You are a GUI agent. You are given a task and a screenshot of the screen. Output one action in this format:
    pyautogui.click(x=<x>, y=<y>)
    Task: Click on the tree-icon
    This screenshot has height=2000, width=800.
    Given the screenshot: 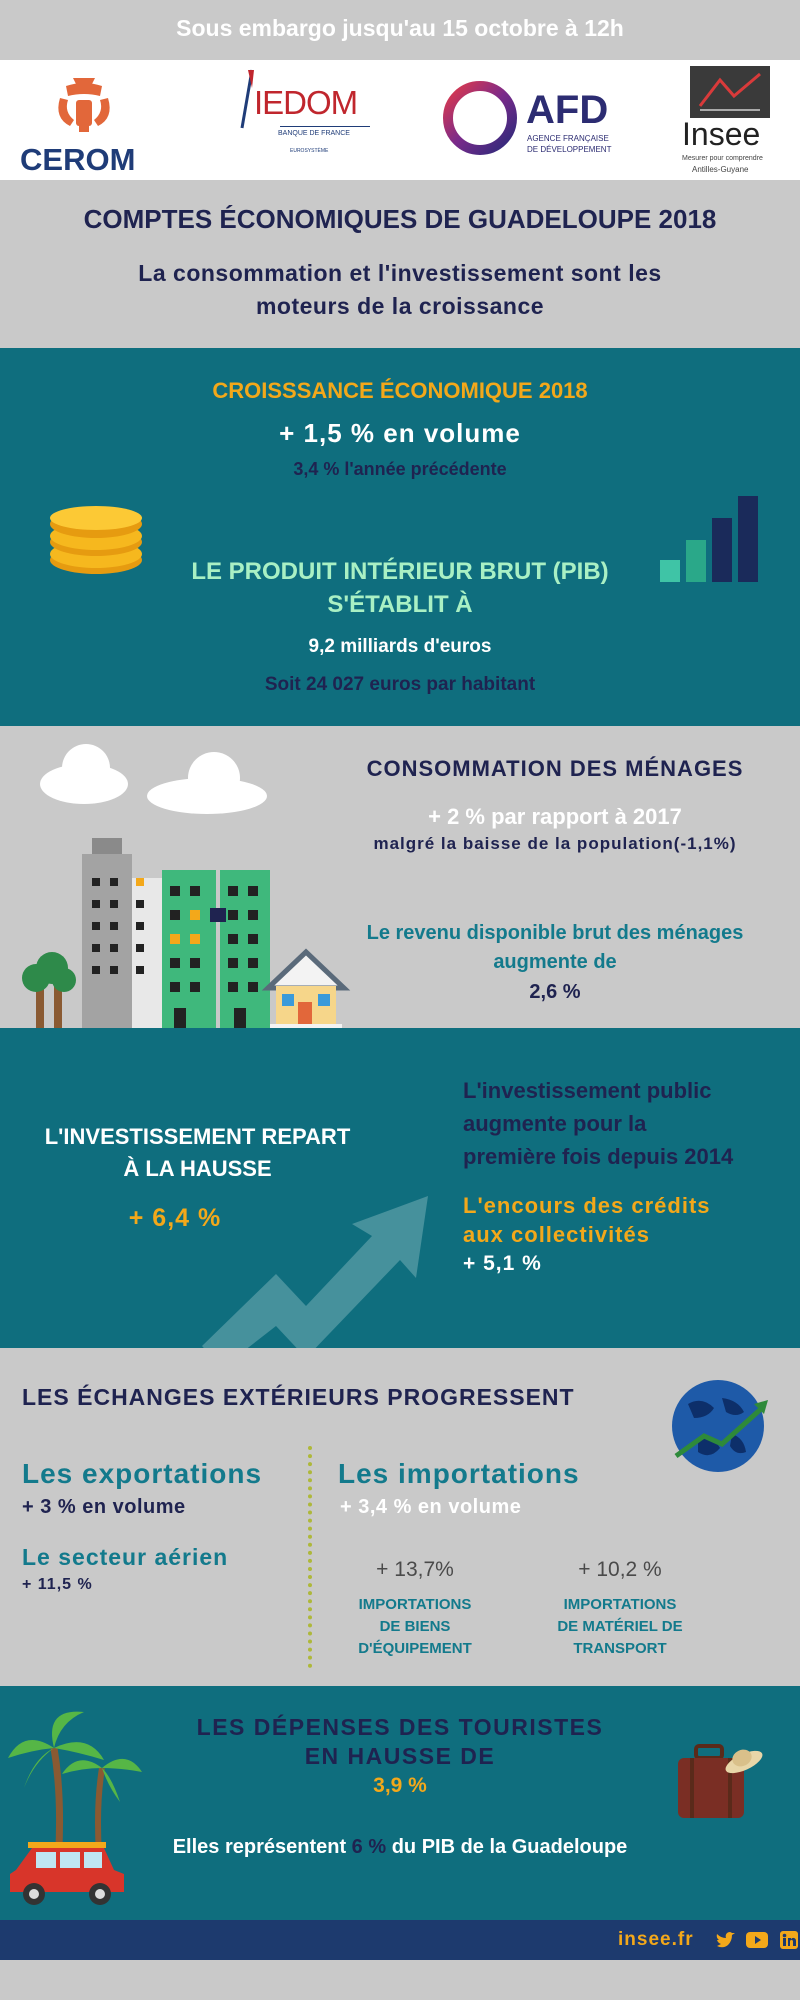 What is the action you would take?
    pyautogui.click(x=49, y=990)
    